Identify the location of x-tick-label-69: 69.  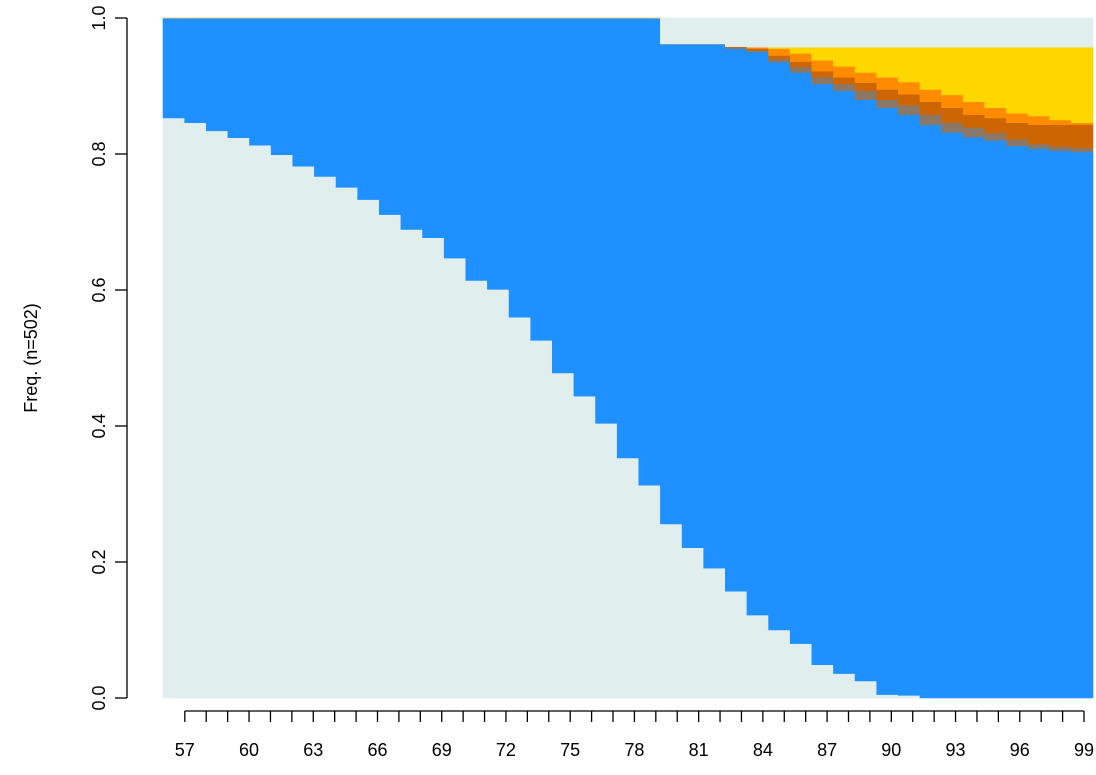
(442, 750).